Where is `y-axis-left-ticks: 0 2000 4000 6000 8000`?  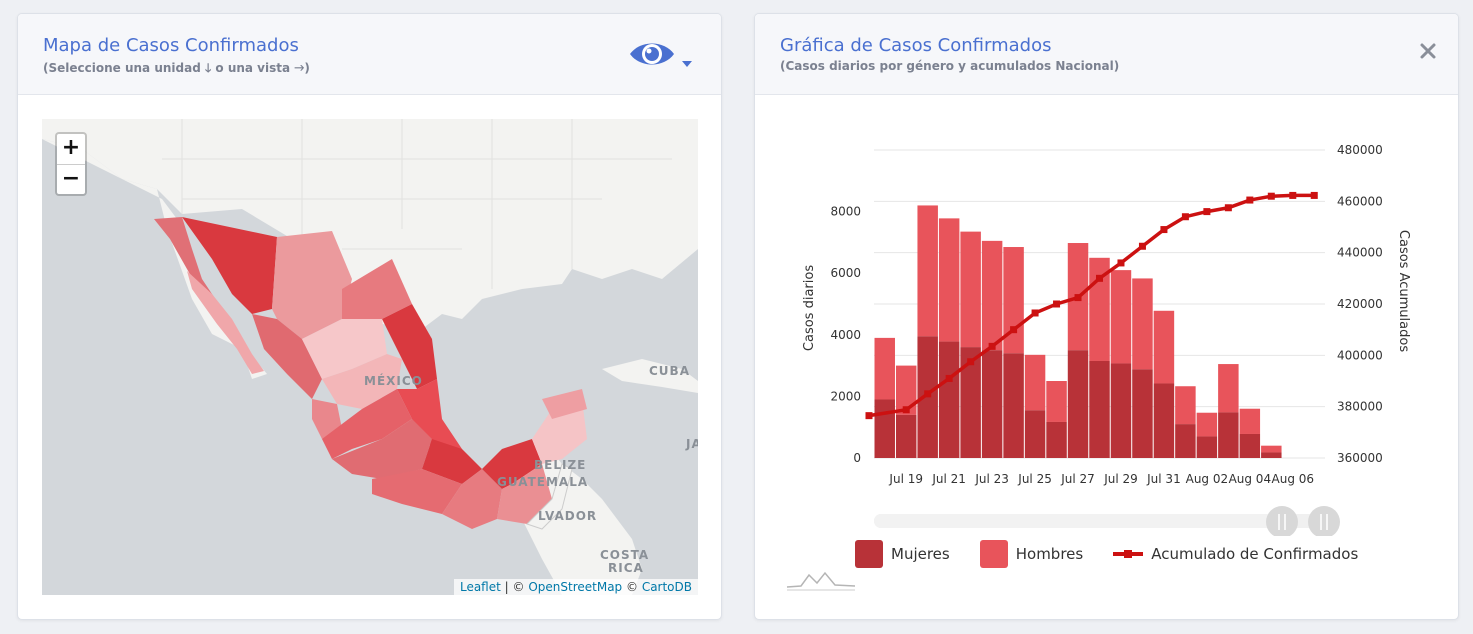 y-axis-left-ticks: 0 2000 4000 6000 8000 is located at coordinates (845, 335).